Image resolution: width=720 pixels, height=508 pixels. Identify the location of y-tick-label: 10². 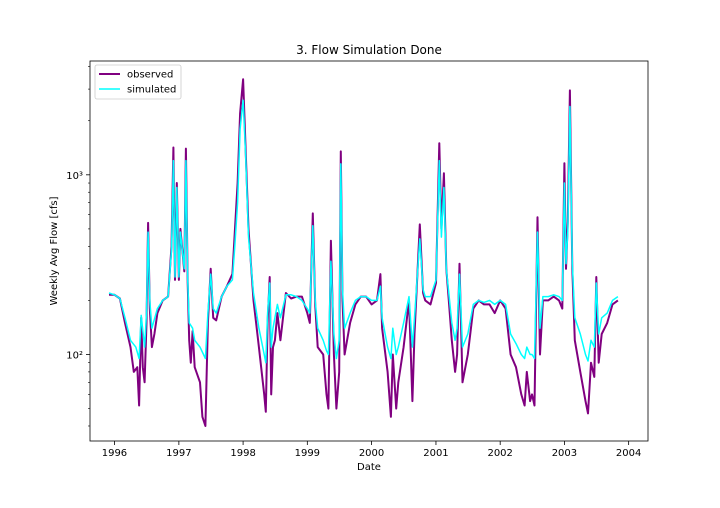
(74, 355).